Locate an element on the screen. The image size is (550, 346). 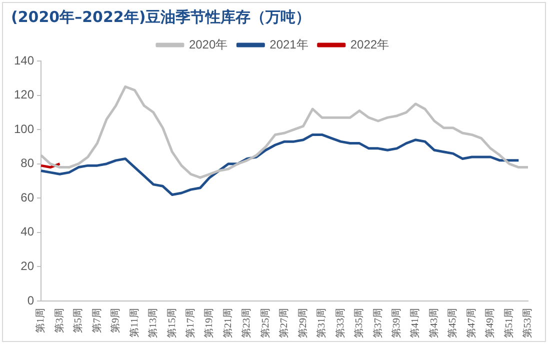
x-tick-label: 第17周 is located at coordinates (190, 323).